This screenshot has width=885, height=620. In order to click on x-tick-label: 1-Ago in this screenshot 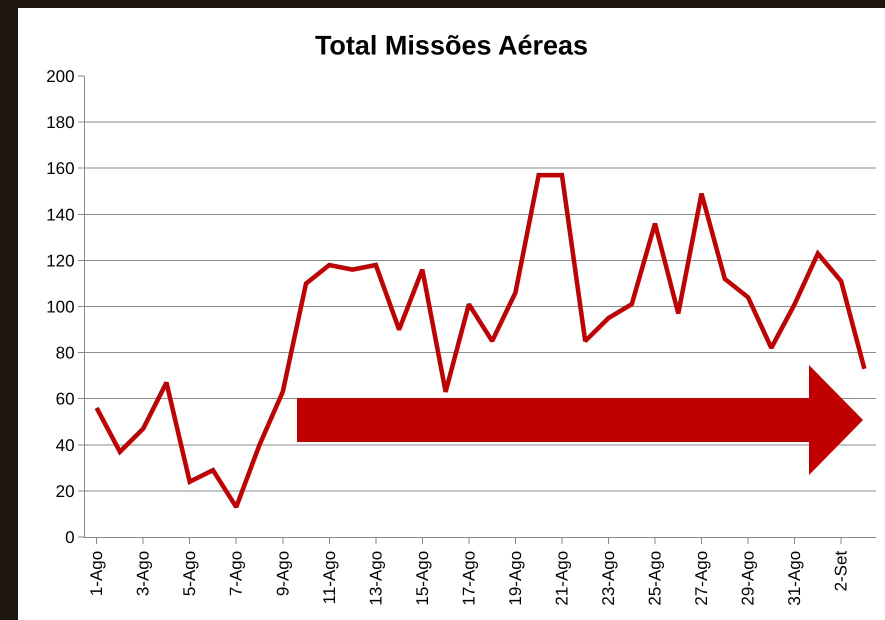, I will do `click(96, 573)`.